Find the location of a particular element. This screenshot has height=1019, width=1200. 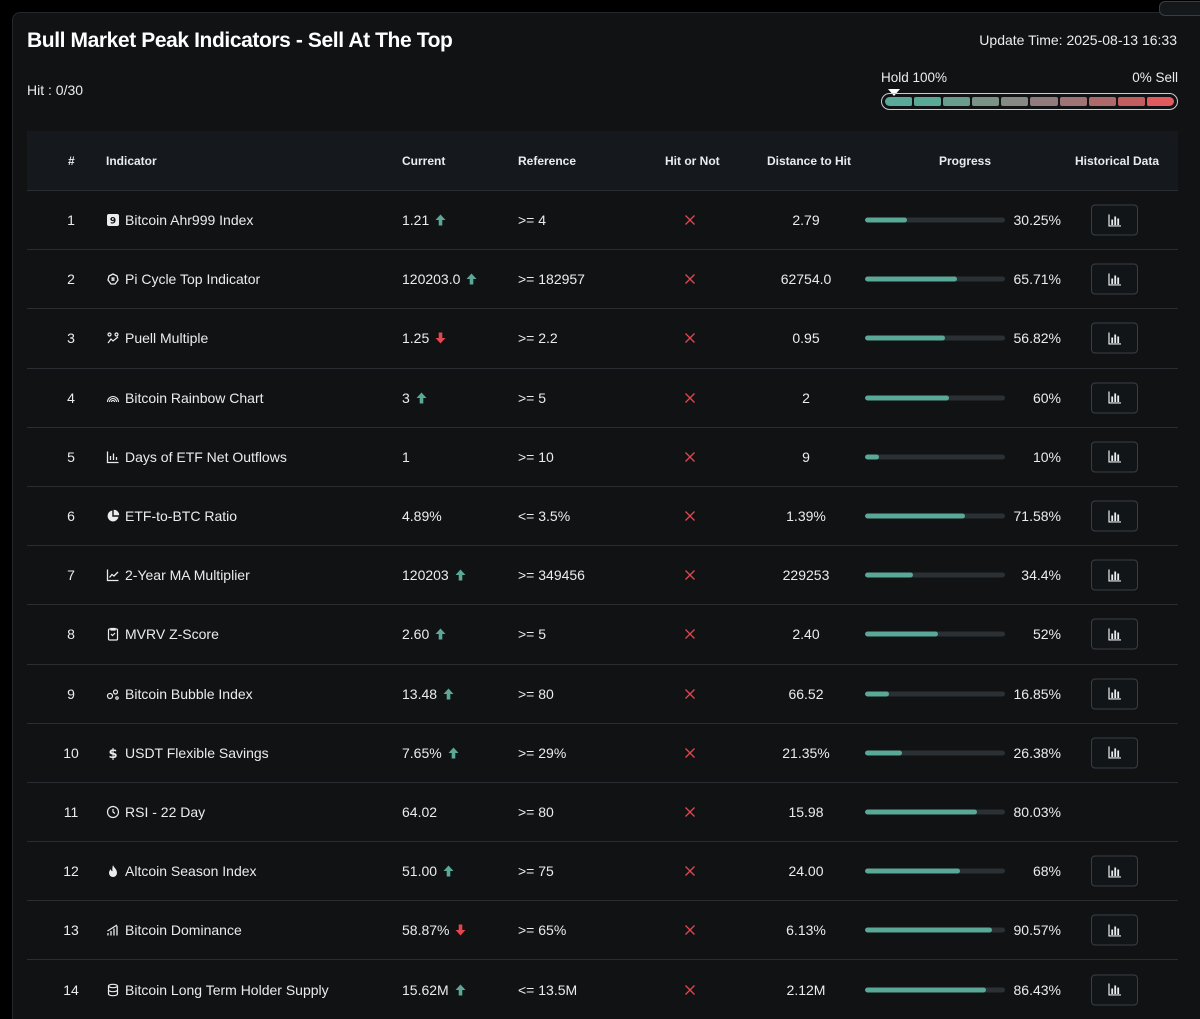

current-value: 120203 is located at coordinates (434, 575).